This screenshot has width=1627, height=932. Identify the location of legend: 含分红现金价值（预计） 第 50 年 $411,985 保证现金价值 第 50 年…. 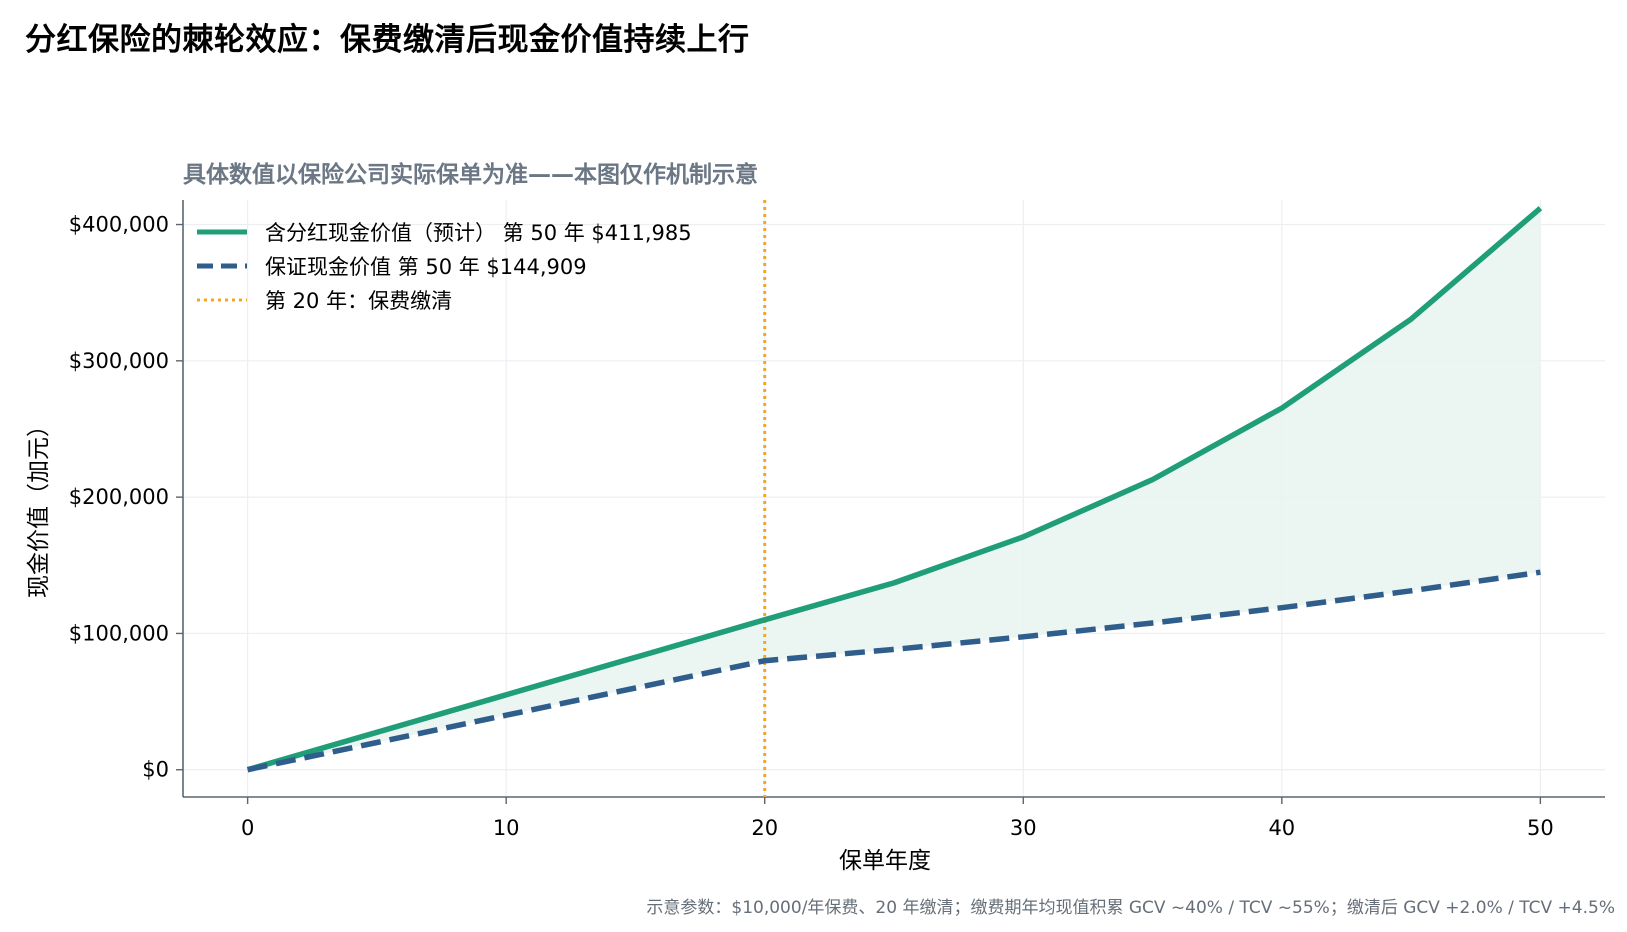
(444, 267).